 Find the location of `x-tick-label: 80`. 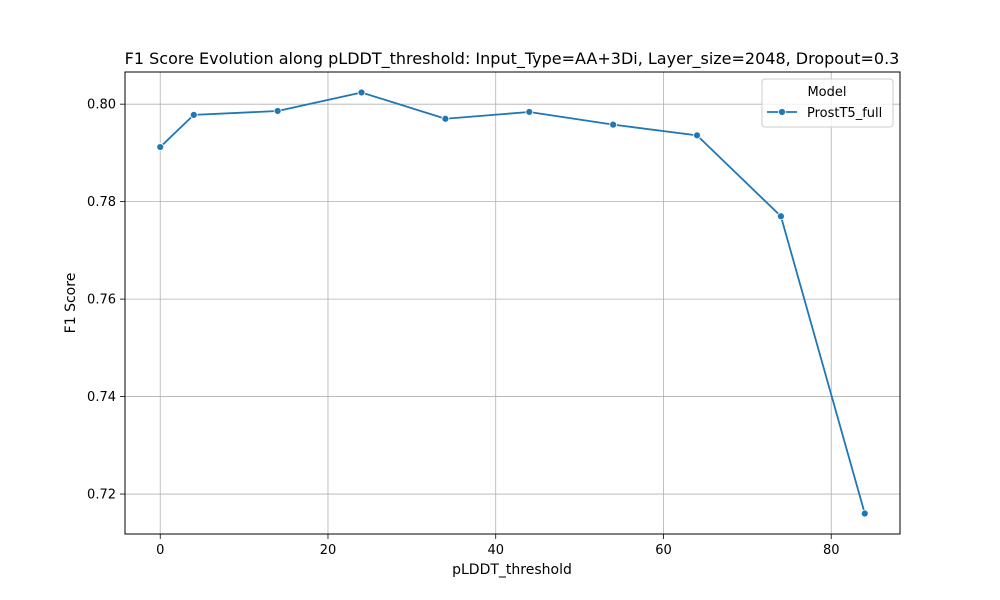

x-tick-label: 80 is located at coordinates (831, 550).